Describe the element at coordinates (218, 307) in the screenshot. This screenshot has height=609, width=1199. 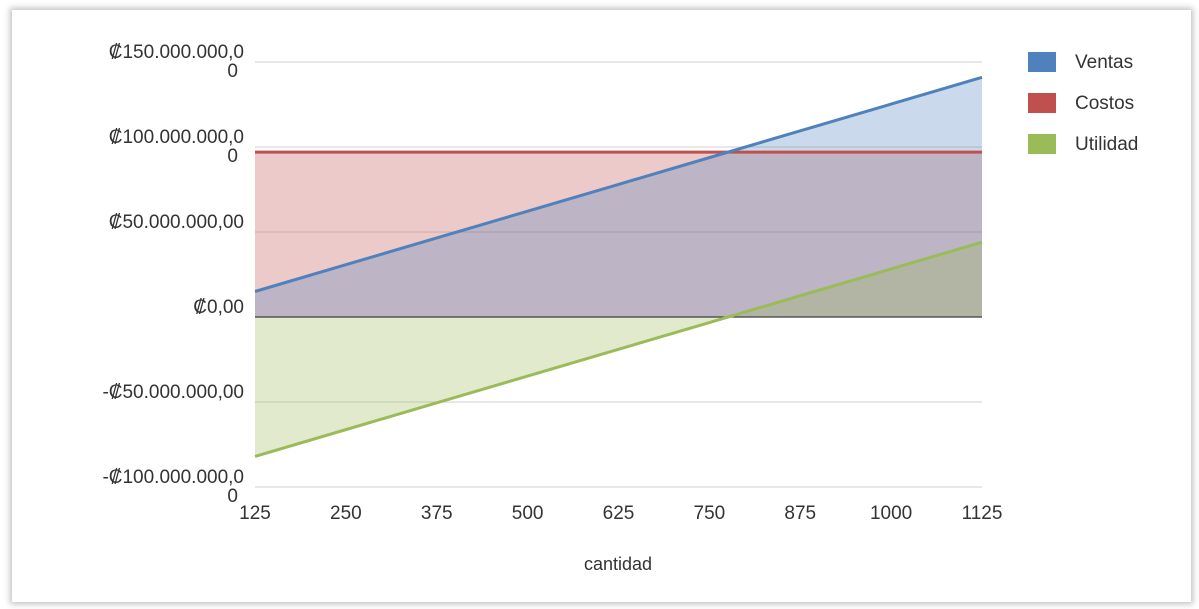
I see `y-tick-label: ₡0,00` at that location.